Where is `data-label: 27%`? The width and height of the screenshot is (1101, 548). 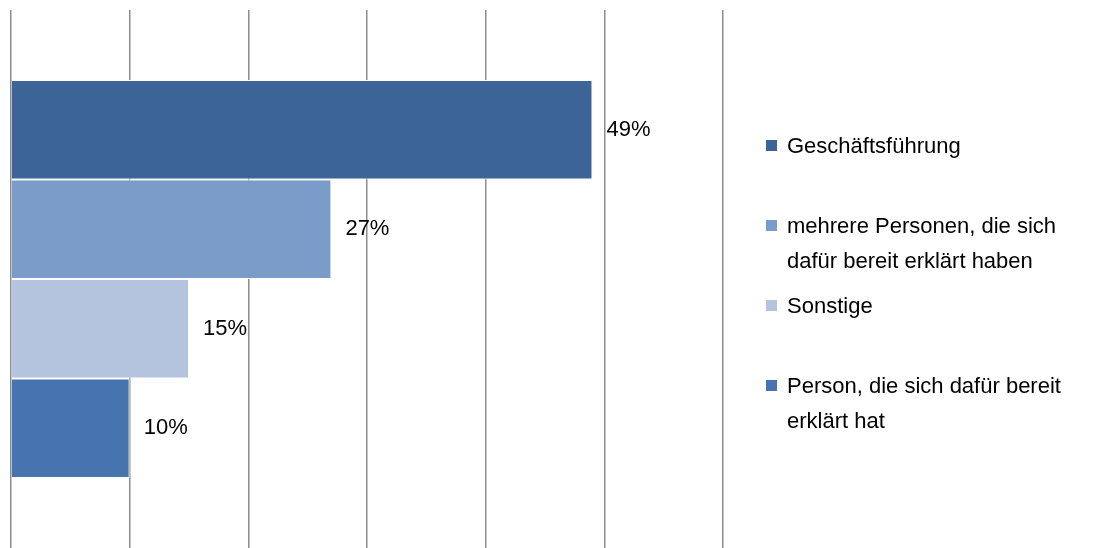
data-label: 27% is located at coordinates (367, 228).